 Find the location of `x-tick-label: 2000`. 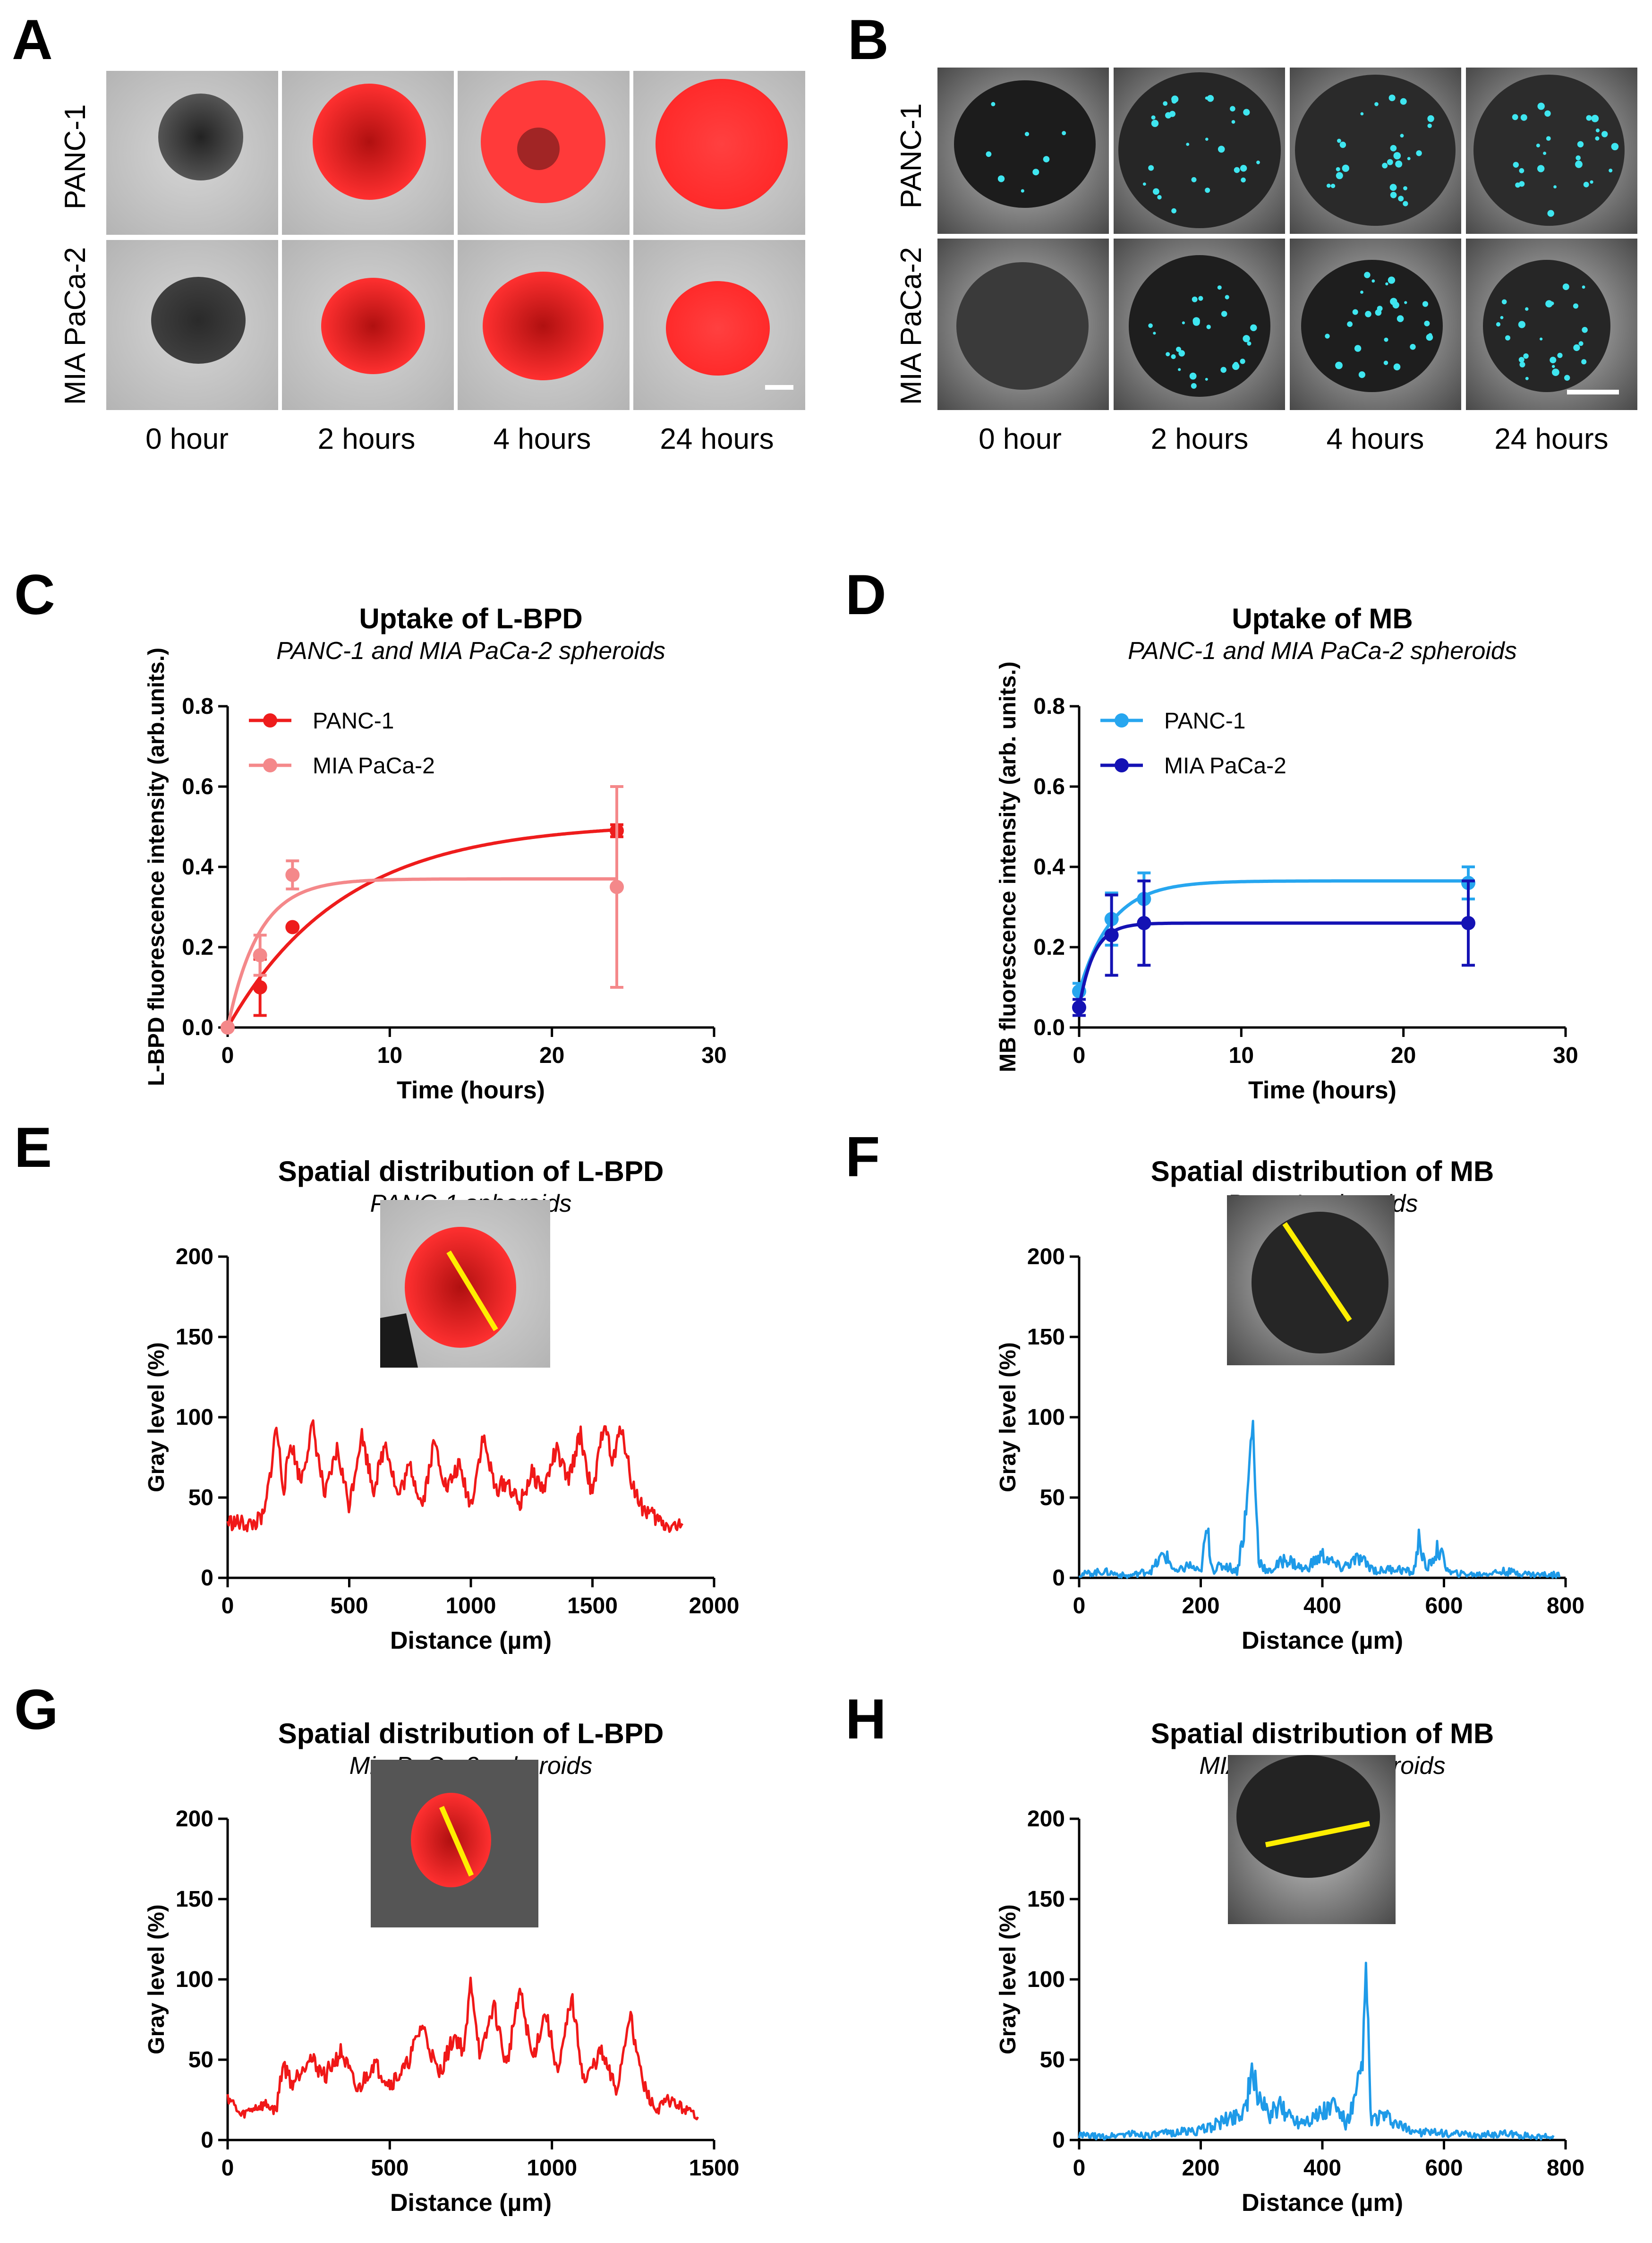

x-tick-label: 2000 is located at coordinates (714, 1605).